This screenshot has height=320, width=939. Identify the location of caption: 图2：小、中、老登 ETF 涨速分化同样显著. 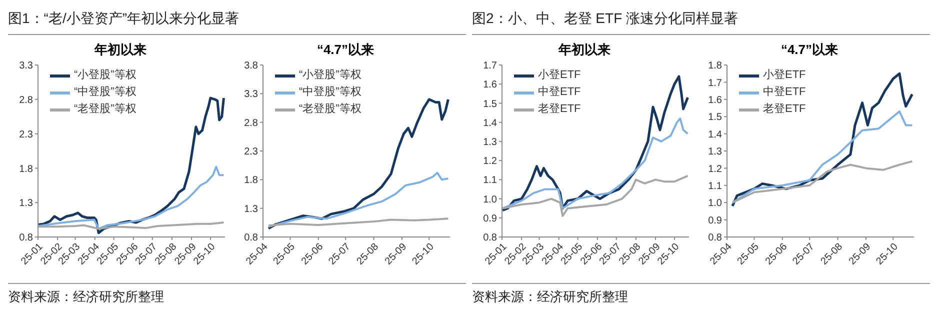
(701, 21).